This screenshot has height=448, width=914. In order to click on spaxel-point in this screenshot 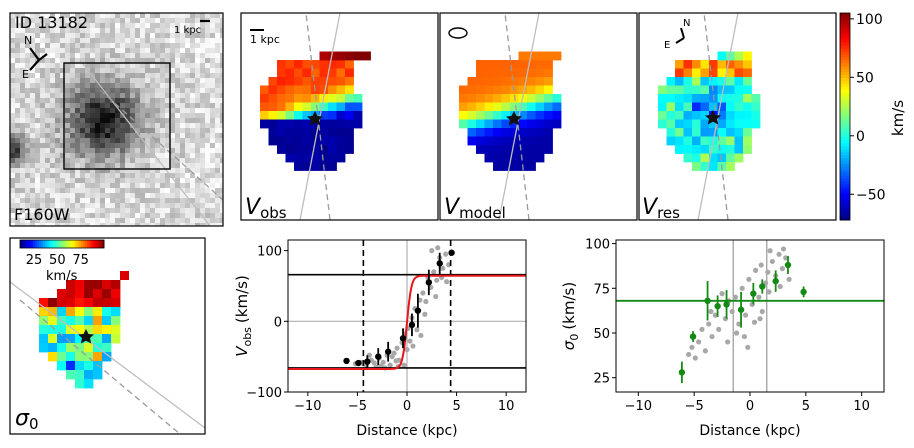, I will do `click(695, 358)`.